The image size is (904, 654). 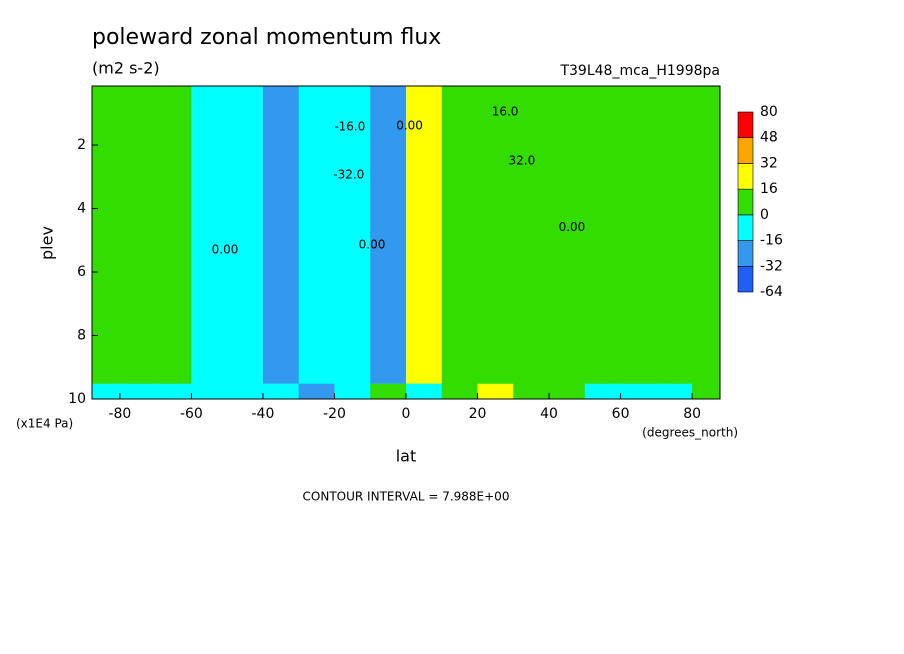 What do you see at coordinates (769, 112) in the screenshot?
I see `colorbar-label: 80` at bounding box center [769, 112].